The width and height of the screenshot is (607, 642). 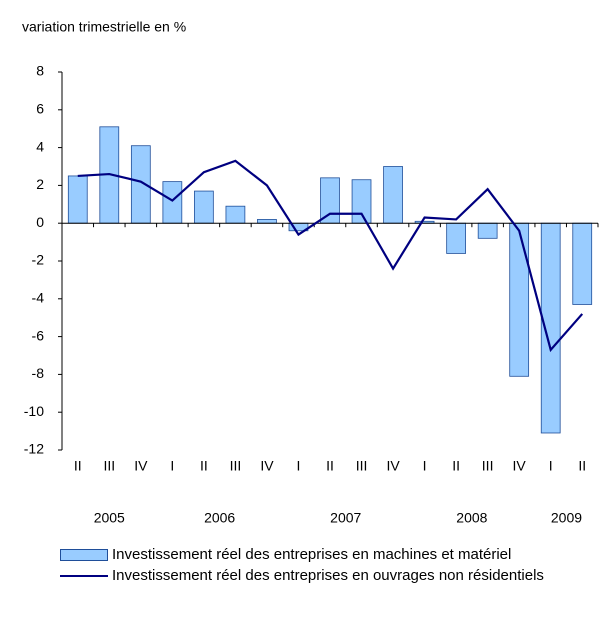 I want to click on year-label: 2007, so click(x=345, y=518).